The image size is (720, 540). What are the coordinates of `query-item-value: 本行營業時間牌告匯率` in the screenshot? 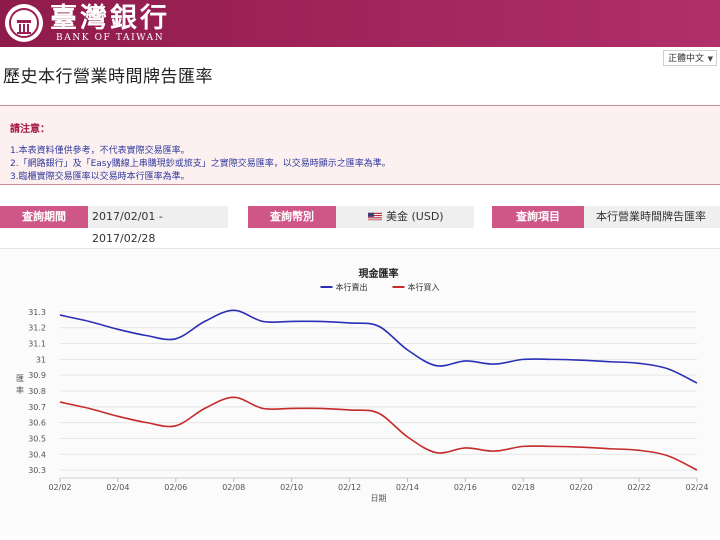 It's located at (652, 217).